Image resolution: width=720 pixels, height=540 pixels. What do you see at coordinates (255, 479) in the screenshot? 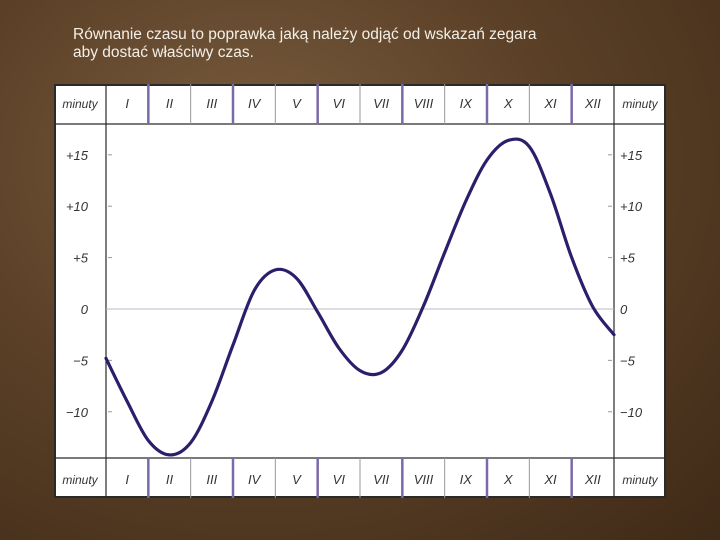
I see `month-label-bottom: IV` at bounding box center [255, 479].